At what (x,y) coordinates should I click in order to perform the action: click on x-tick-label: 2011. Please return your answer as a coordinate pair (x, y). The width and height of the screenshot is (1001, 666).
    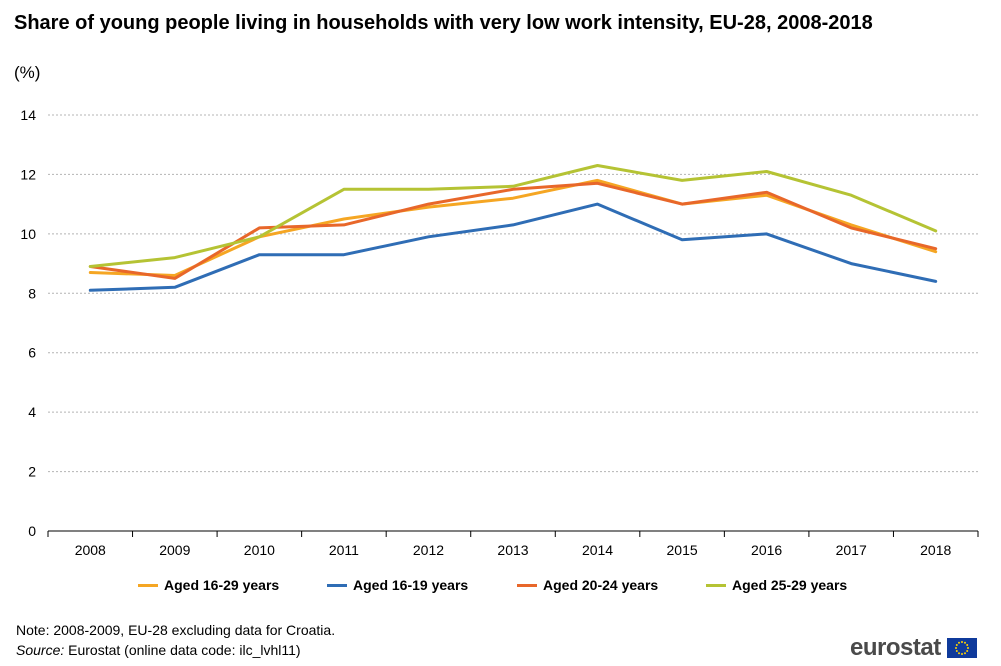
    Looking at the image, I should click on (344, 550).